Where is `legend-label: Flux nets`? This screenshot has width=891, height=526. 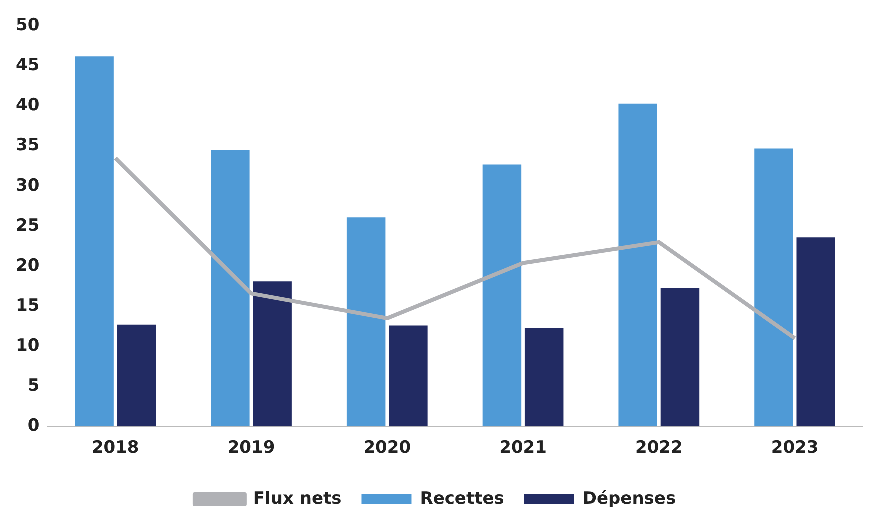 legend-label: Flux nets is located at coordinates (297, 498).